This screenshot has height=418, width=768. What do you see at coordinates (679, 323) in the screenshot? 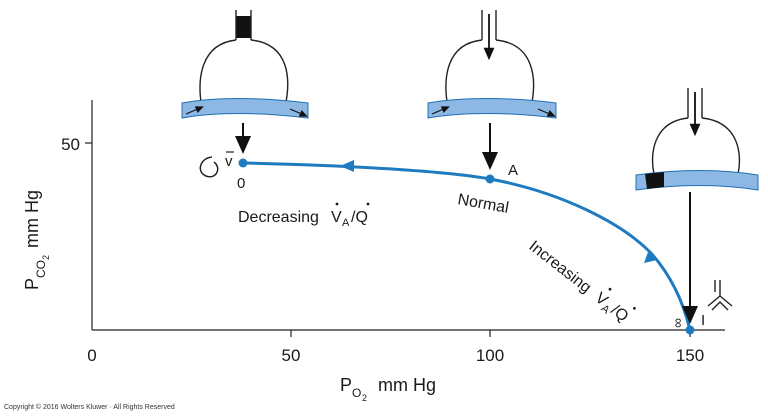
I see `infinity-symbol: ∞` at bounding box center [679, 323].